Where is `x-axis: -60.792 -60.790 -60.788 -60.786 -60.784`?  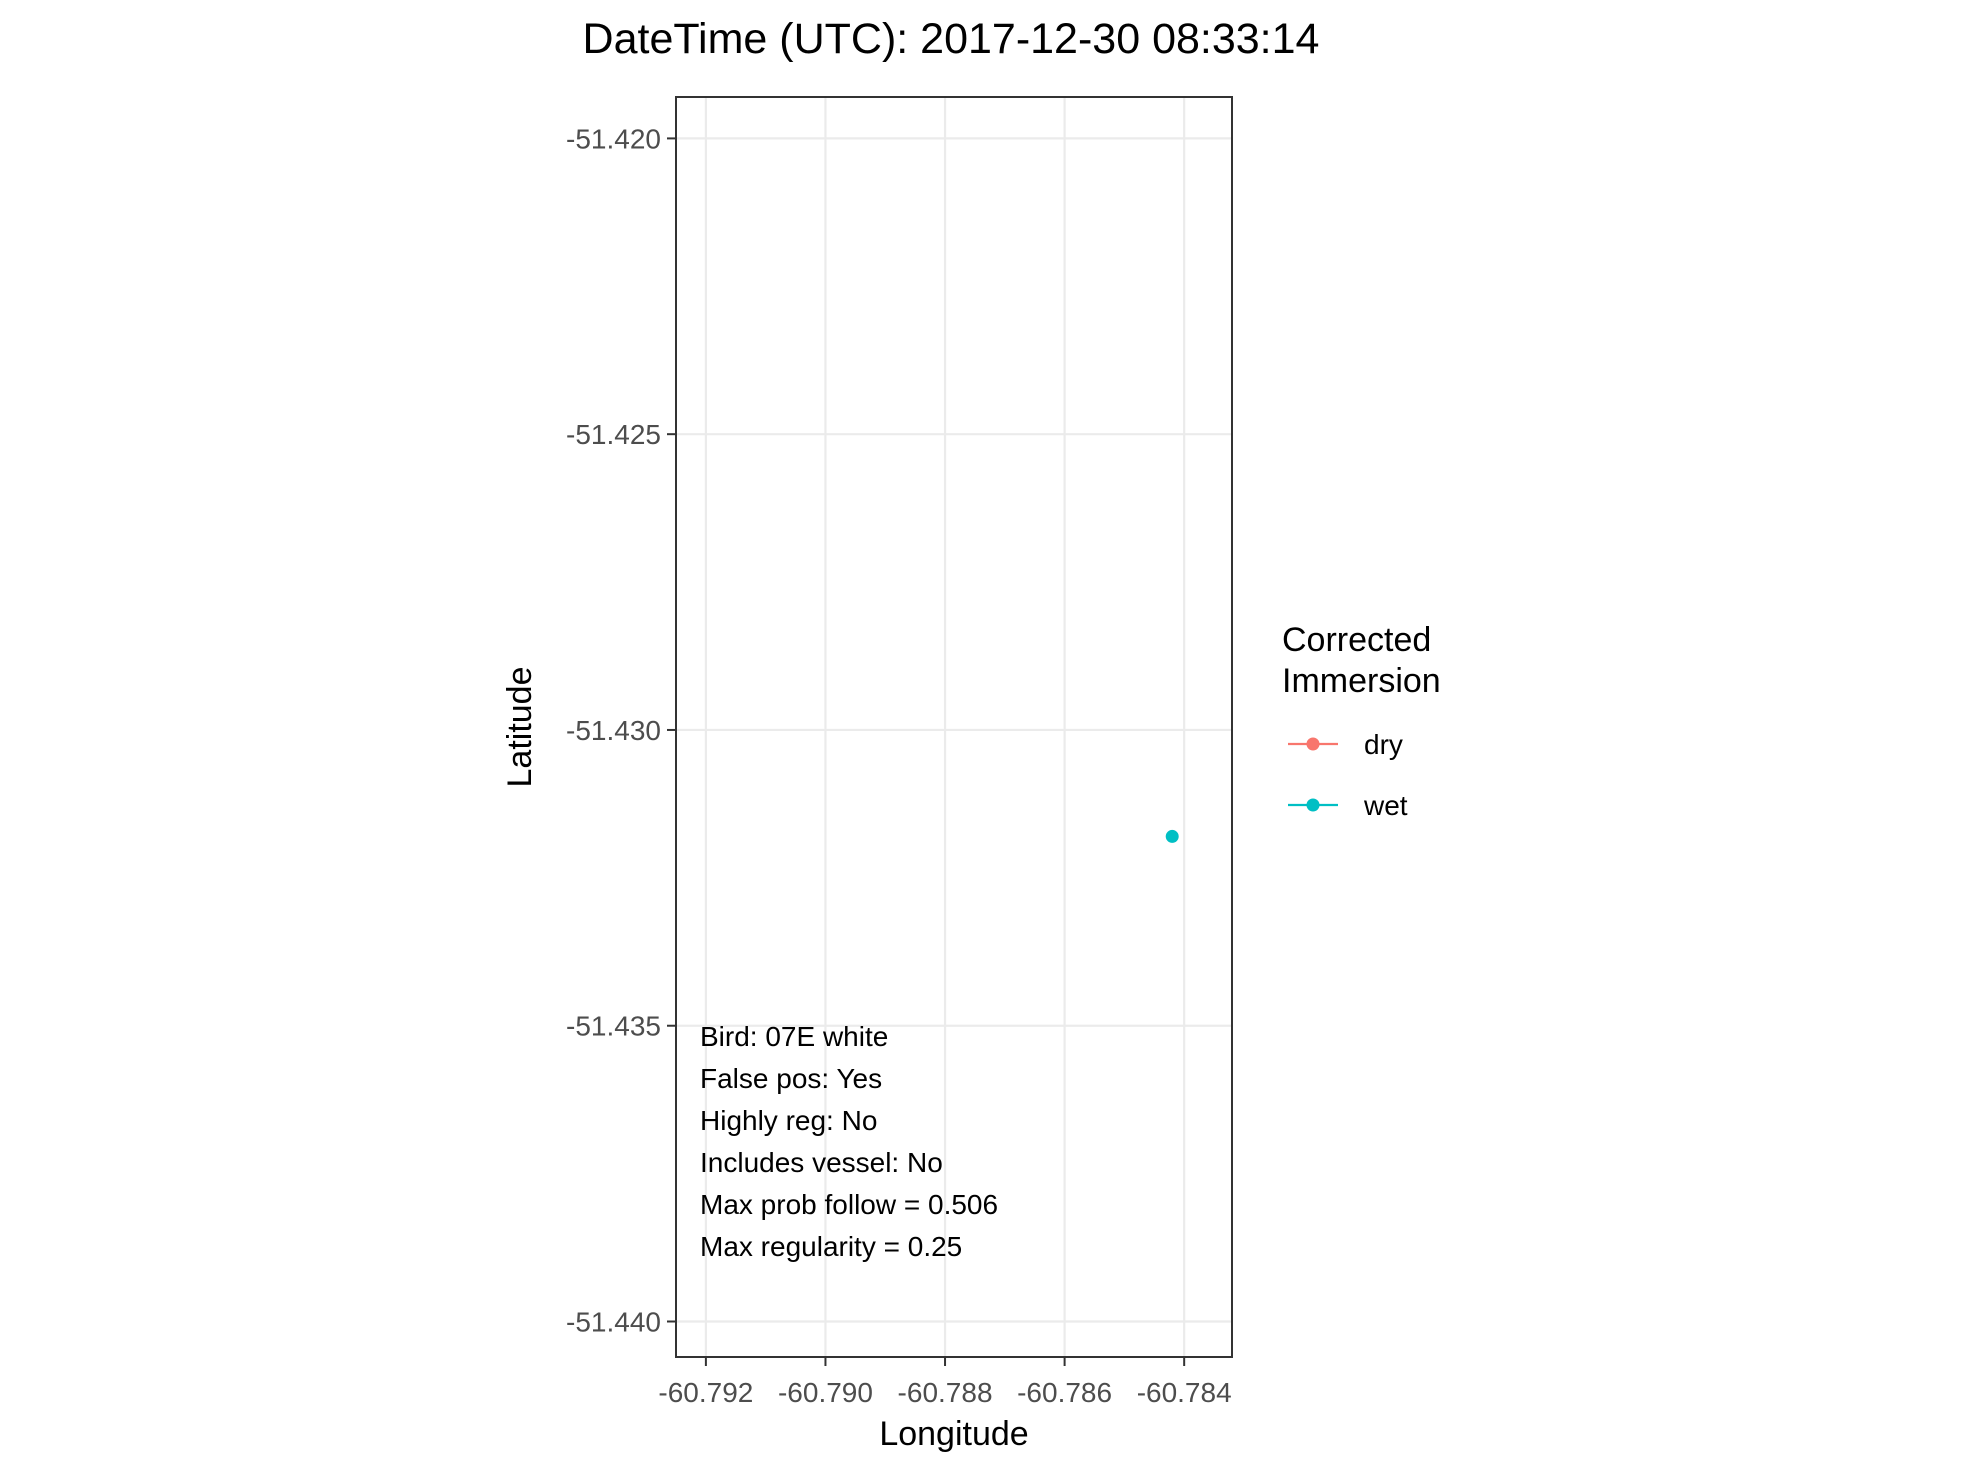 x-axis: -60.792 -60.790 -60.788 -60.786 -60.784 is located at coordinates (945, 1382).